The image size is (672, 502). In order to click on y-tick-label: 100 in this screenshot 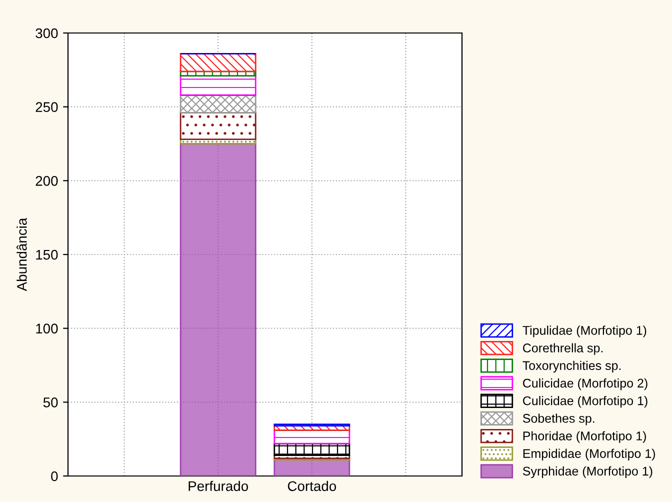, I will do `click(47, 329)`.